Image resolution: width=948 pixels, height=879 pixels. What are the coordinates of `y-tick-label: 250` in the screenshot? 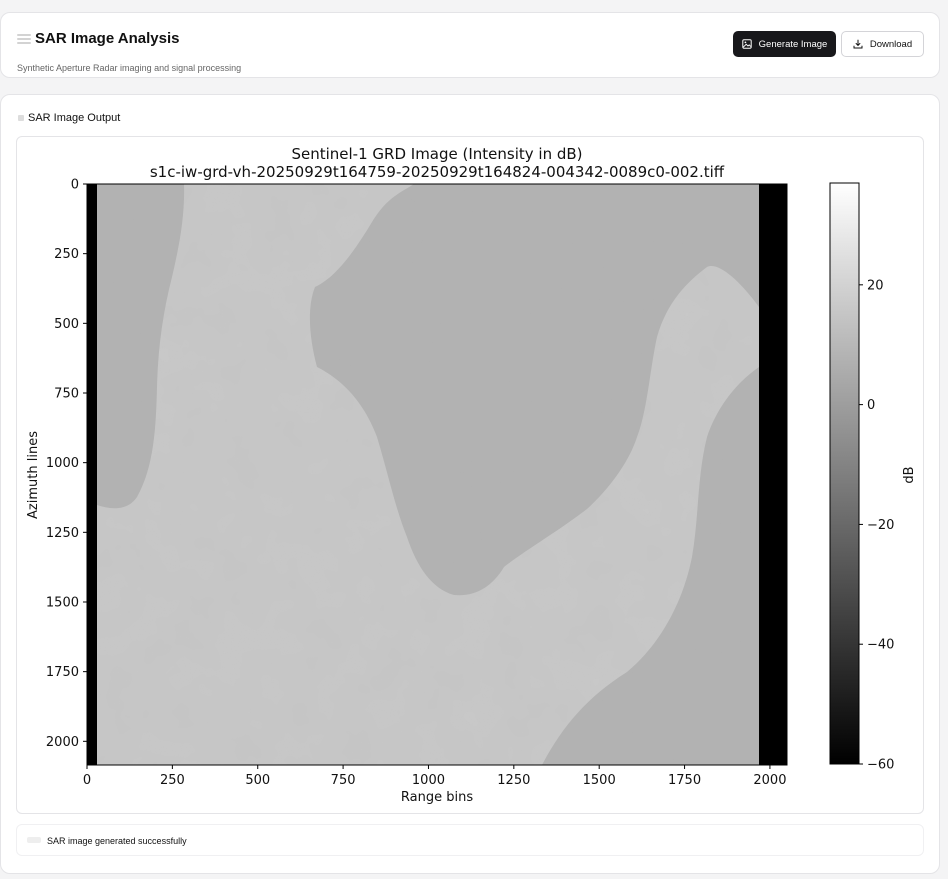 It's located at (66, 254).